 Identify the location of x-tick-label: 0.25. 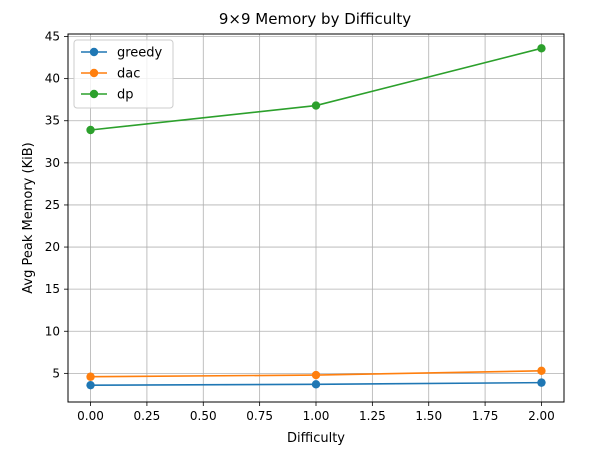
(147, 416).